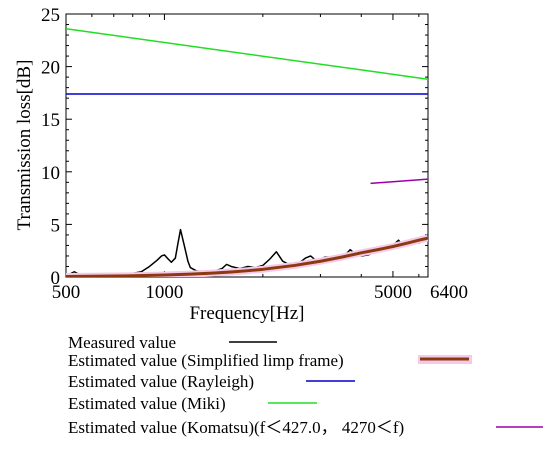 The height and width of the screenshot is (449, 550). What do you see at coordinates (161, 381) in the screenshot?
I see `legend-label: Estimated value (Rayleigh)` at bounding box center [161, 381].